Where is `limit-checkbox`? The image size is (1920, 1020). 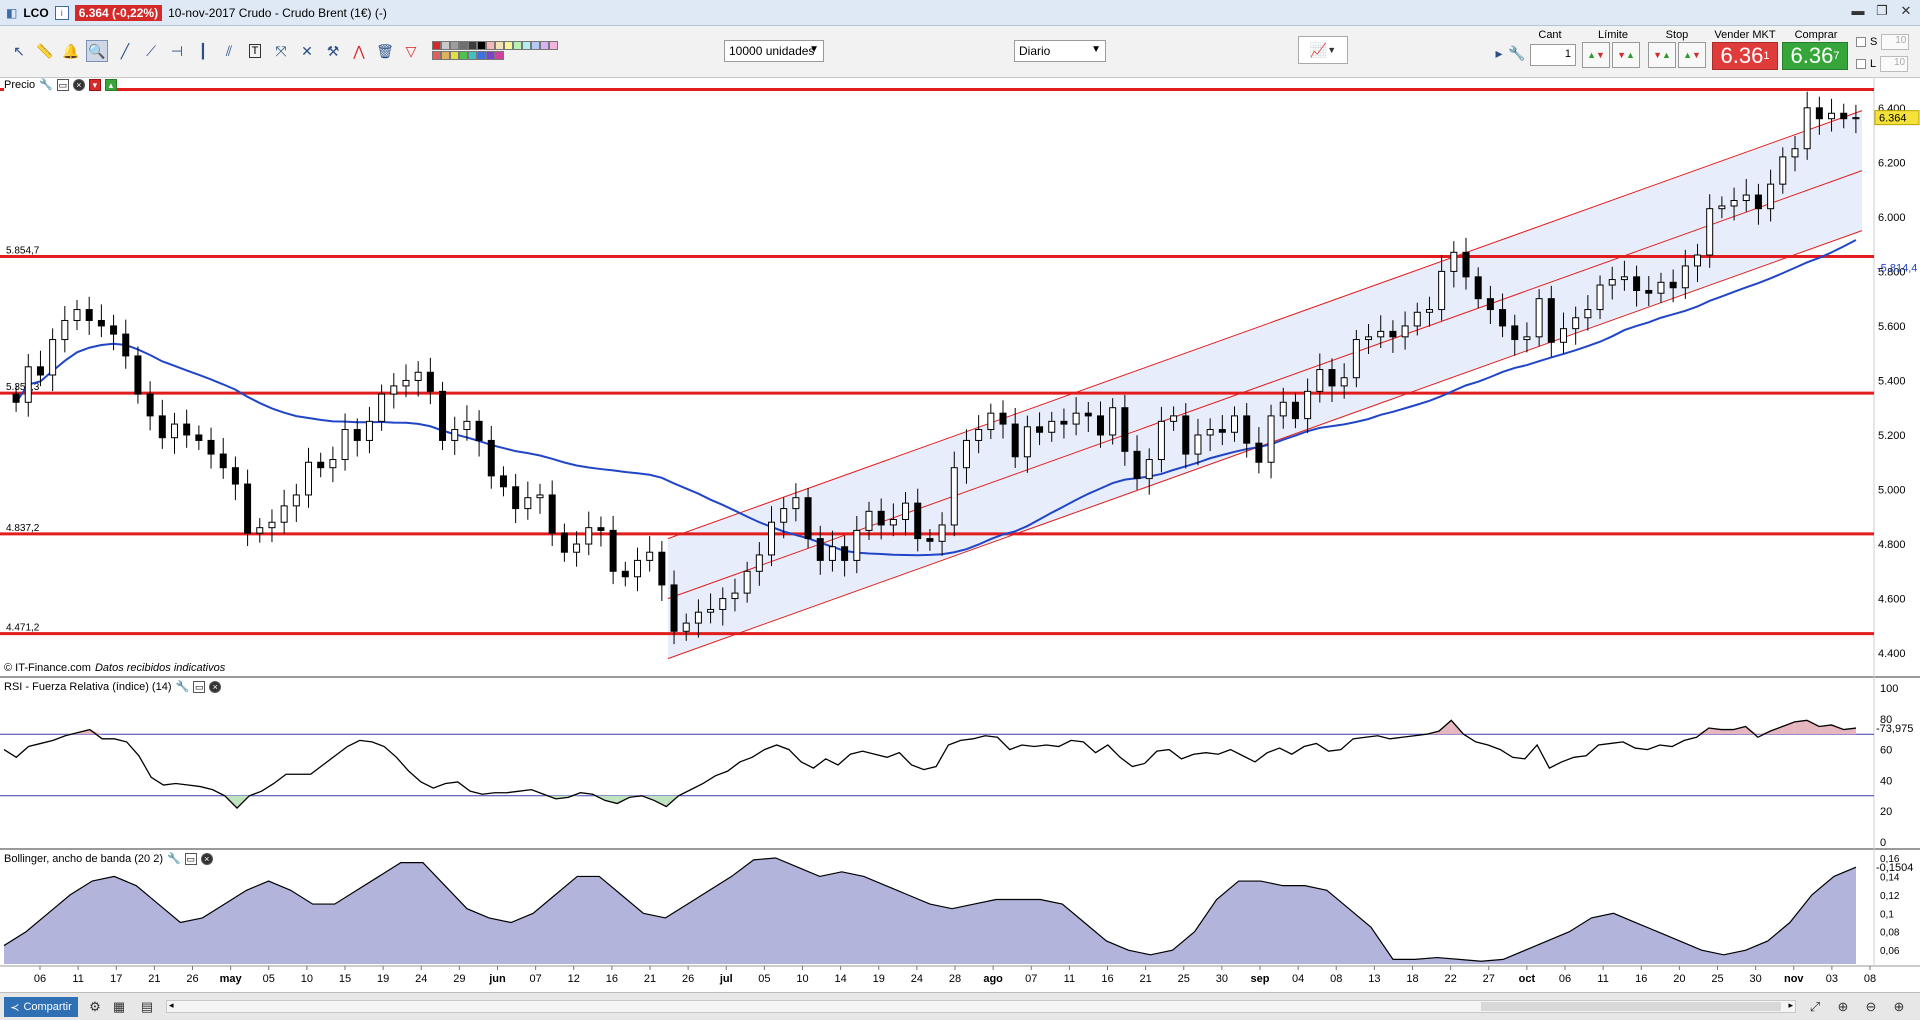 limit-checkbox is located at coordinates (1861, 64).